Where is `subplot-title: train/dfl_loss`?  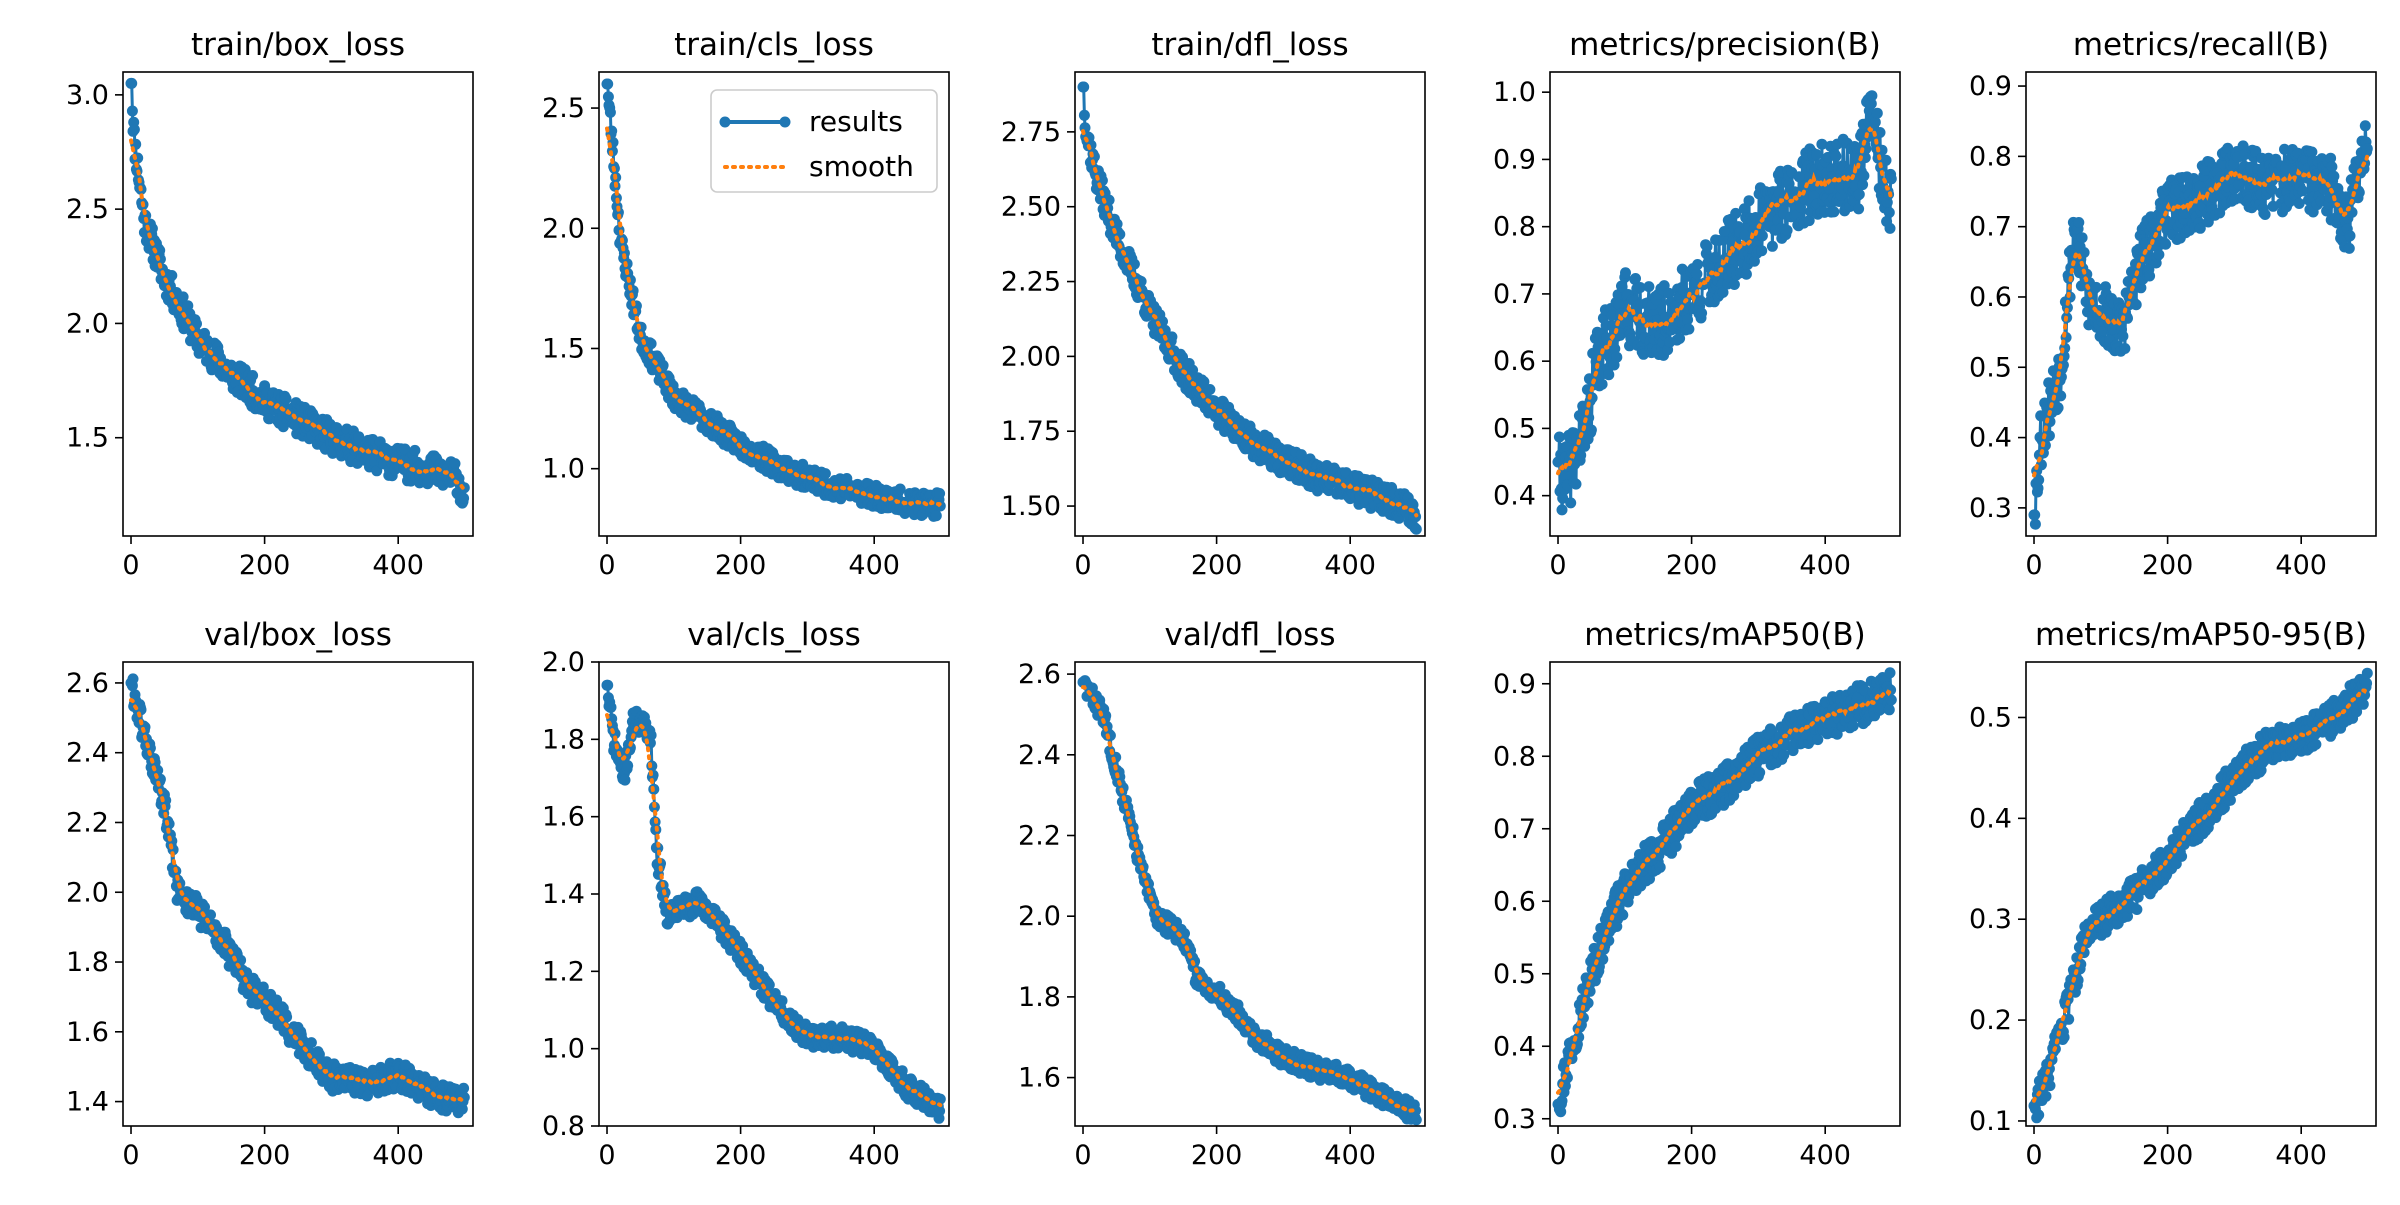 subplot-title: train/dfl_loss is located at coordinates (1249, 45).